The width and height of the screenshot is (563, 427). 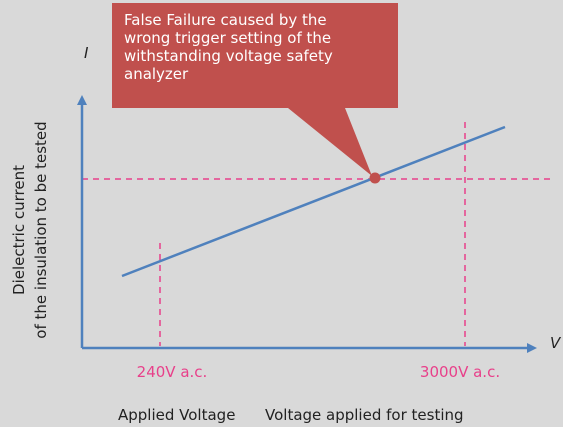 I want to click on callout-line: withstanding voltage safety, so click(x=228, y=56).